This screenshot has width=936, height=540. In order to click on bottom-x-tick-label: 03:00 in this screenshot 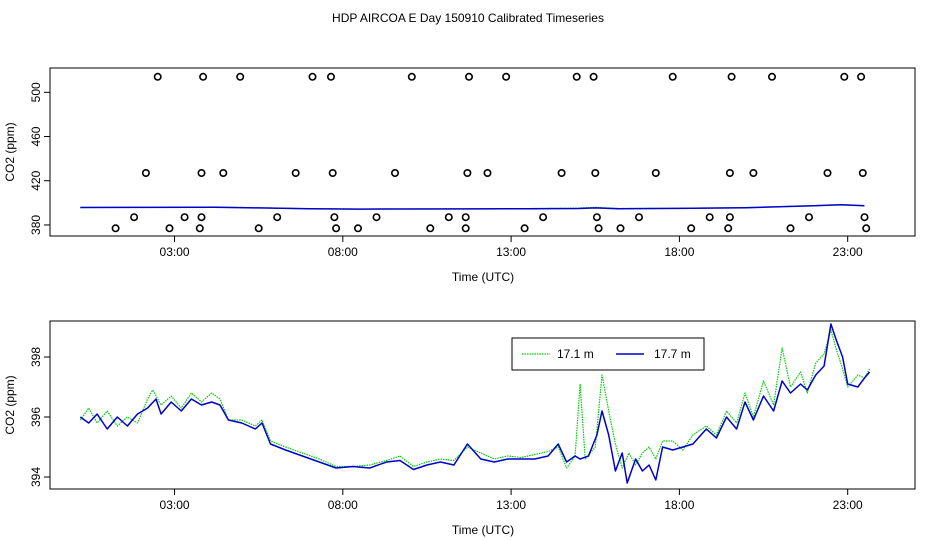, I will do `click(175, 505)`.